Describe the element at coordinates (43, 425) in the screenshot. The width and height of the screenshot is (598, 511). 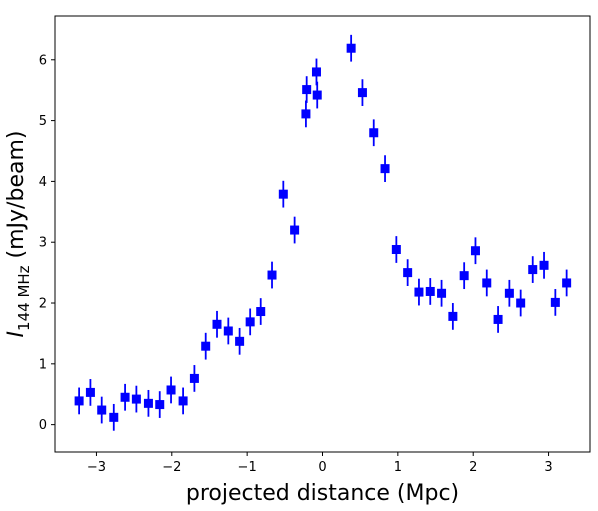
I see `y-tick-label-0: 0` at that location.